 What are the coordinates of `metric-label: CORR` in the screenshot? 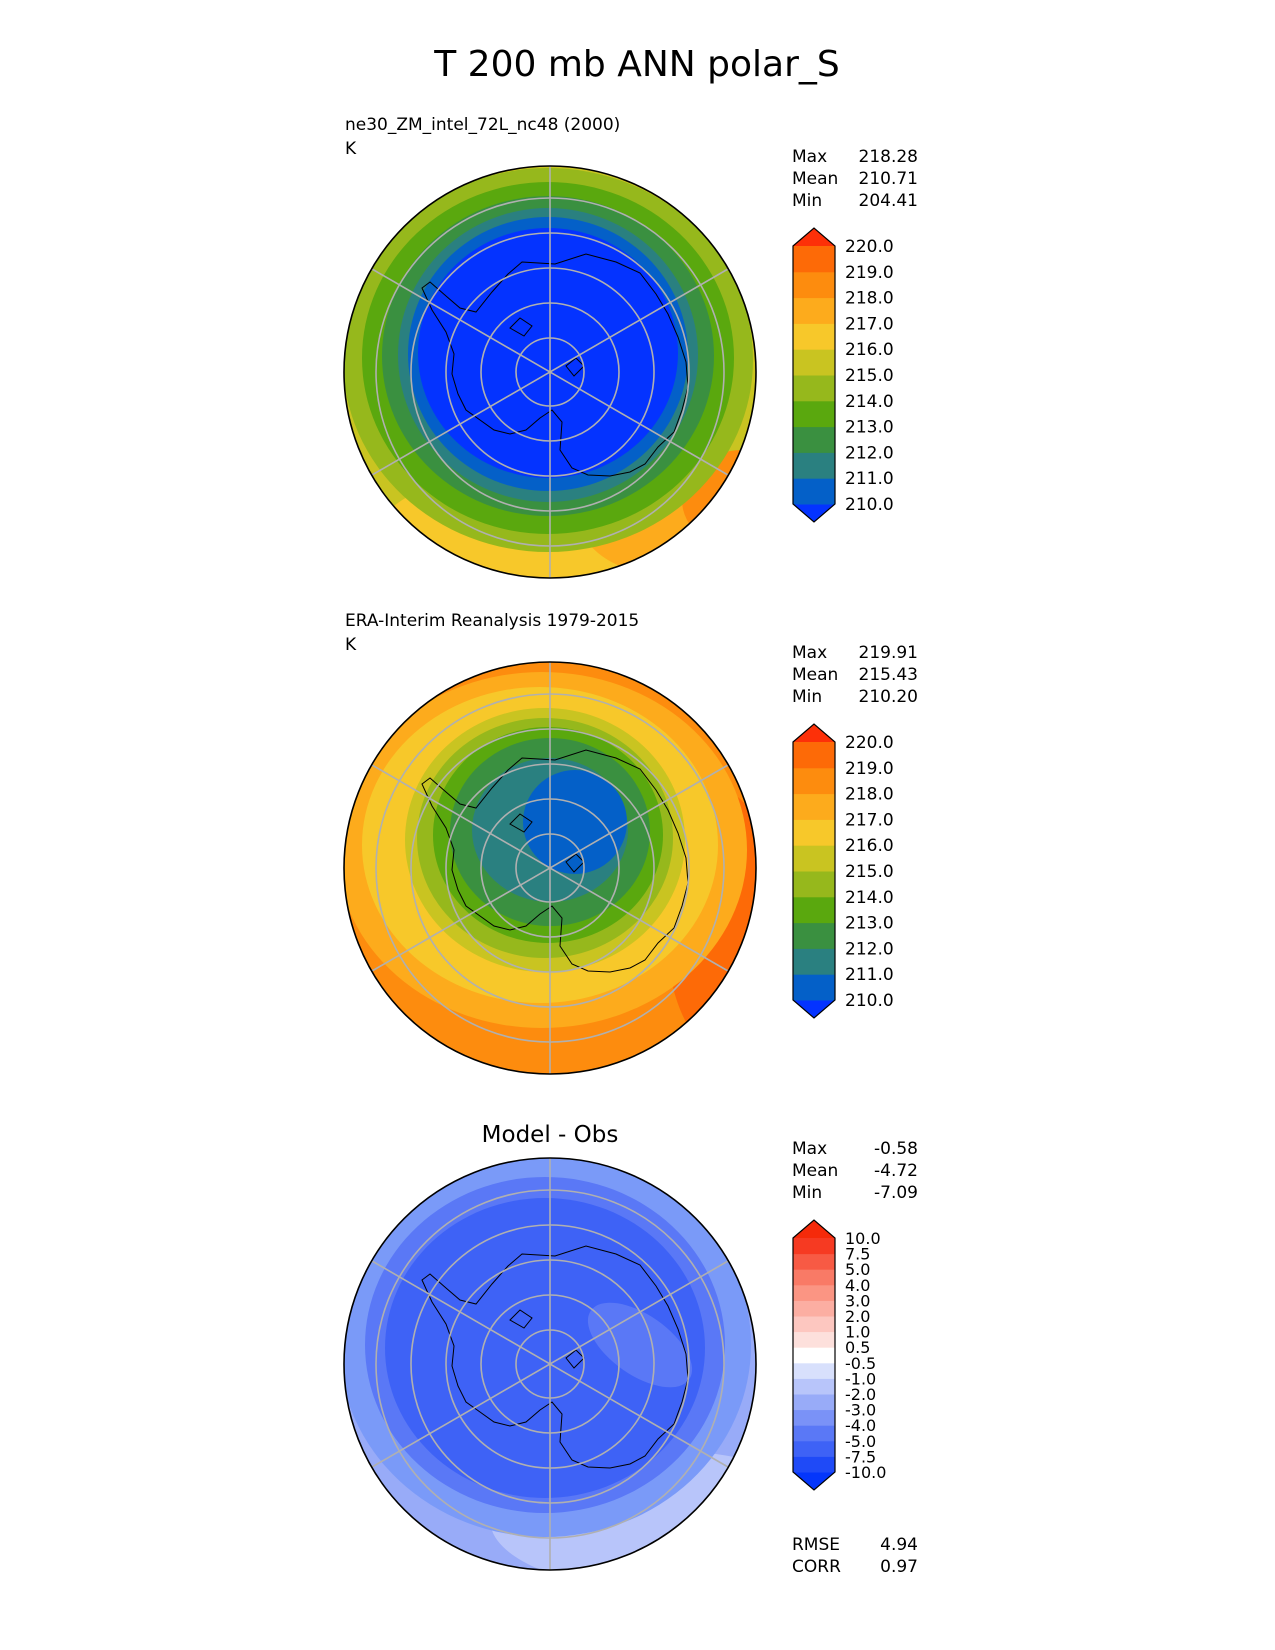 It's located at (816, 1567).